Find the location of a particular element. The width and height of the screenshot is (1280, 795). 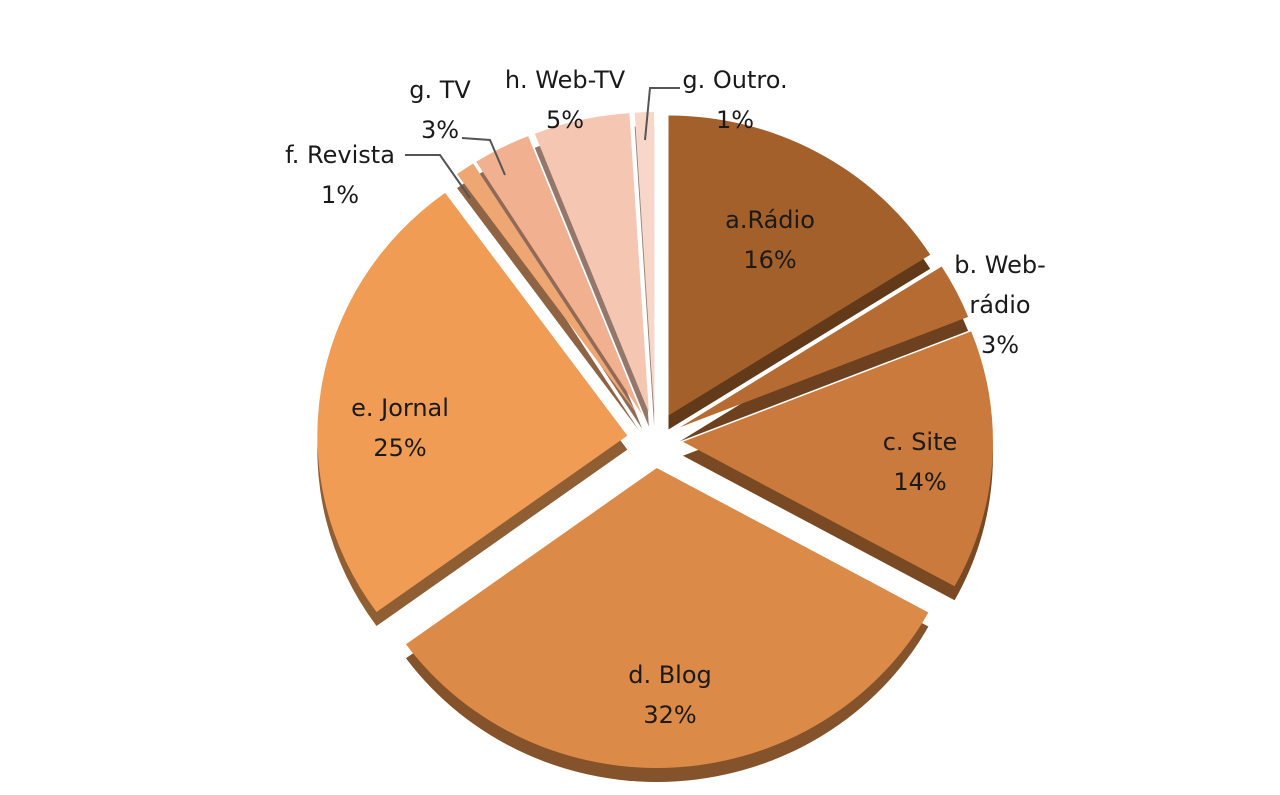

value-label: 5% is located at coordinates (565, 120).